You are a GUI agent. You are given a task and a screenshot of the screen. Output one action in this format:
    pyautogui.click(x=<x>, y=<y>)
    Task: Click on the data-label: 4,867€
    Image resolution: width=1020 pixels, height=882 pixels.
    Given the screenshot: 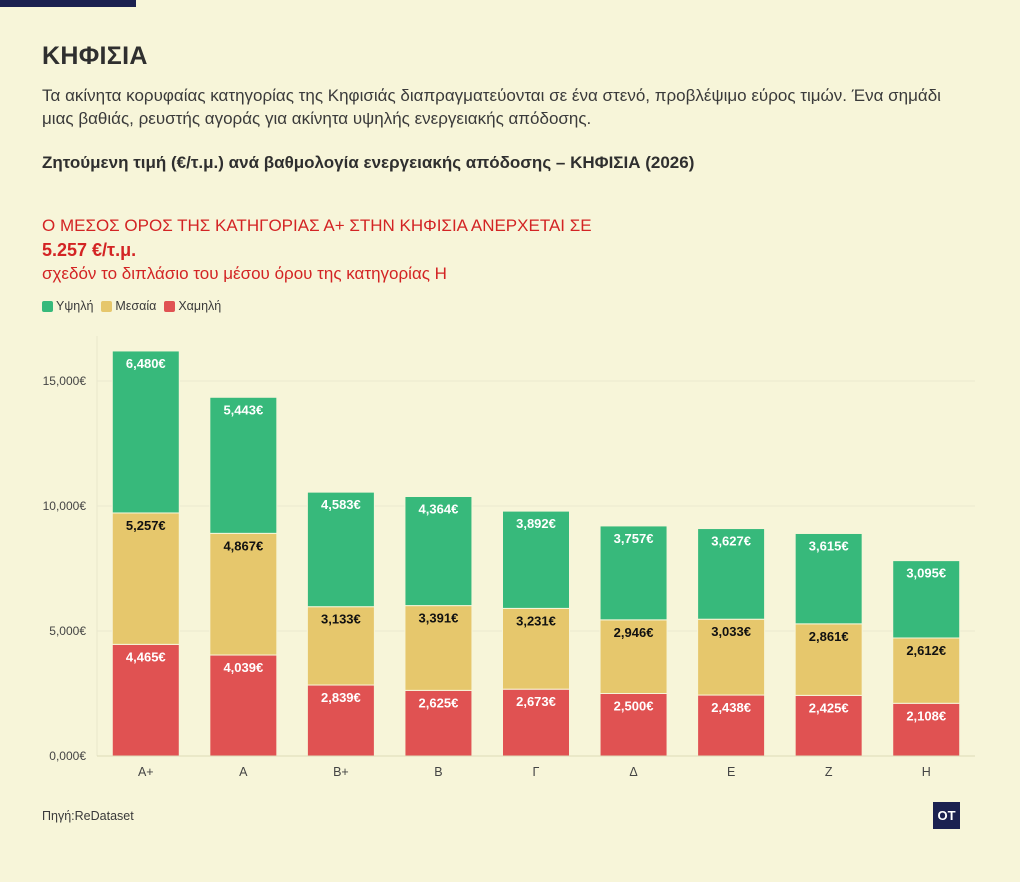 What is the action you would take?
    pyautogui.click(x=243, y=545)
    